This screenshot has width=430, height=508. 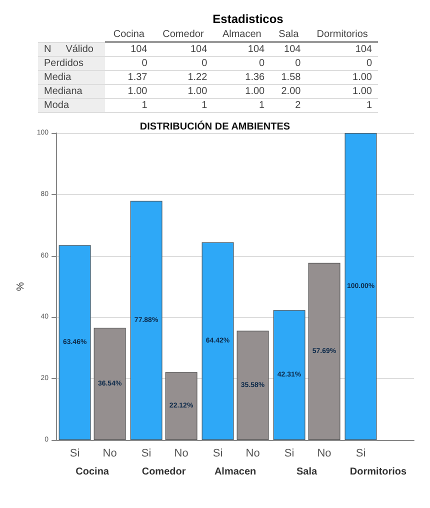 I want to click on category-label: Comedor, so click(x=183, y=35).